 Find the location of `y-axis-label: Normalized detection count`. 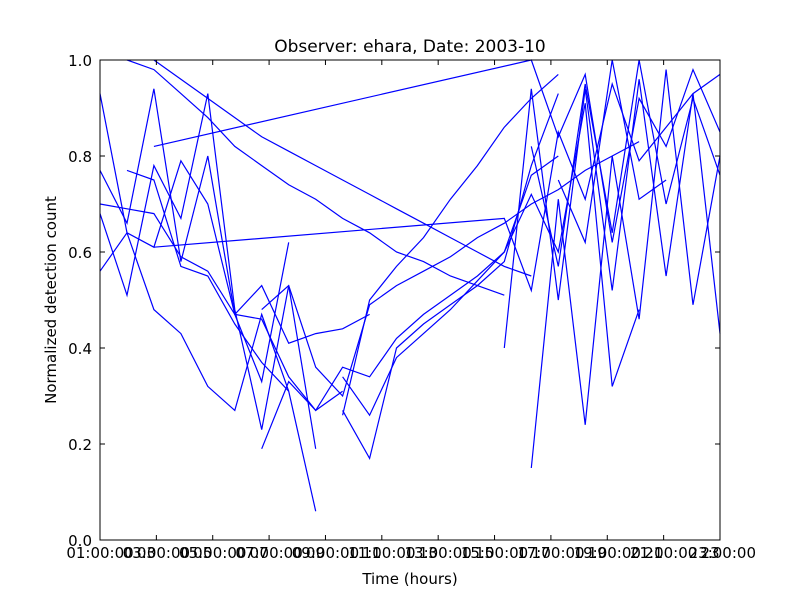

y-axis-label: Normalized detection count is located at coordinates (51, 300).